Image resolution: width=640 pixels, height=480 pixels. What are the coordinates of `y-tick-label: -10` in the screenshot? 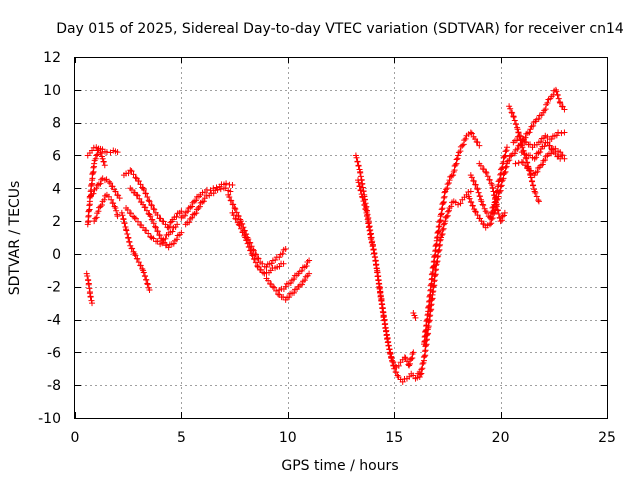 It's located at (49, 419).